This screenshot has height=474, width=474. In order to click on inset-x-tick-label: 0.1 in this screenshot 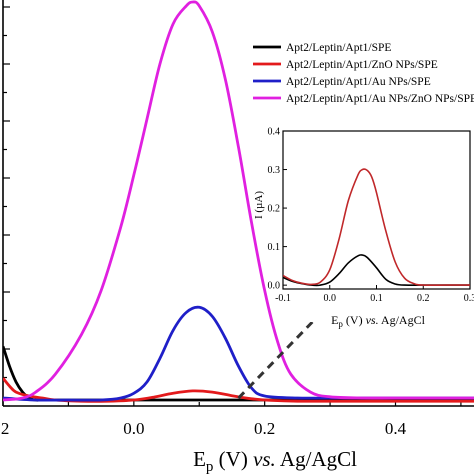, I will do `click(376, 298)`.